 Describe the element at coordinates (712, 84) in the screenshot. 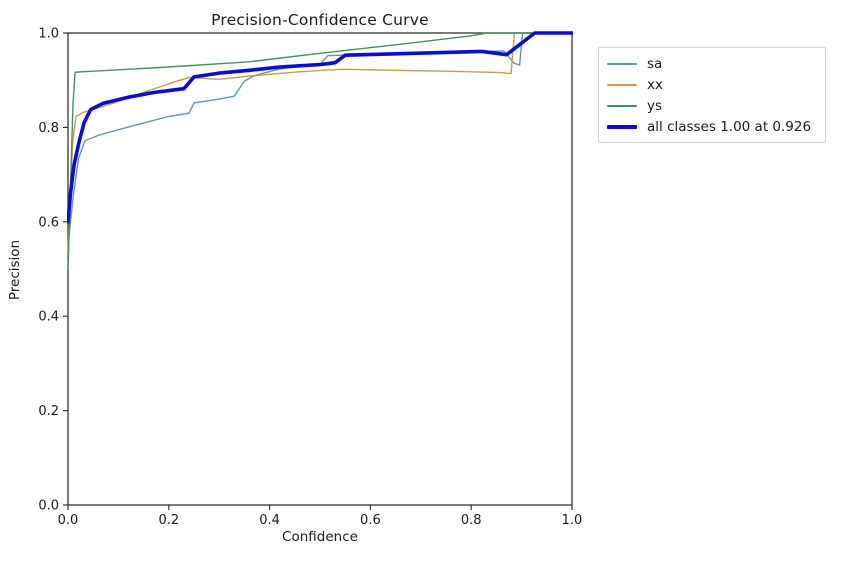

I see `legend-item: xx` at that location.